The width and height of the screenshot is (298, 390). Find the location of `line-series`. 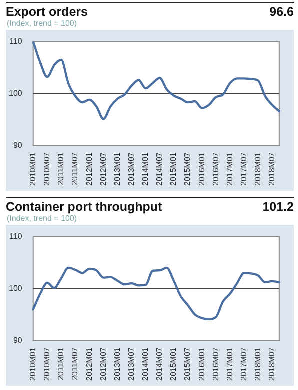

line-series is located at coordinates (156, 293).